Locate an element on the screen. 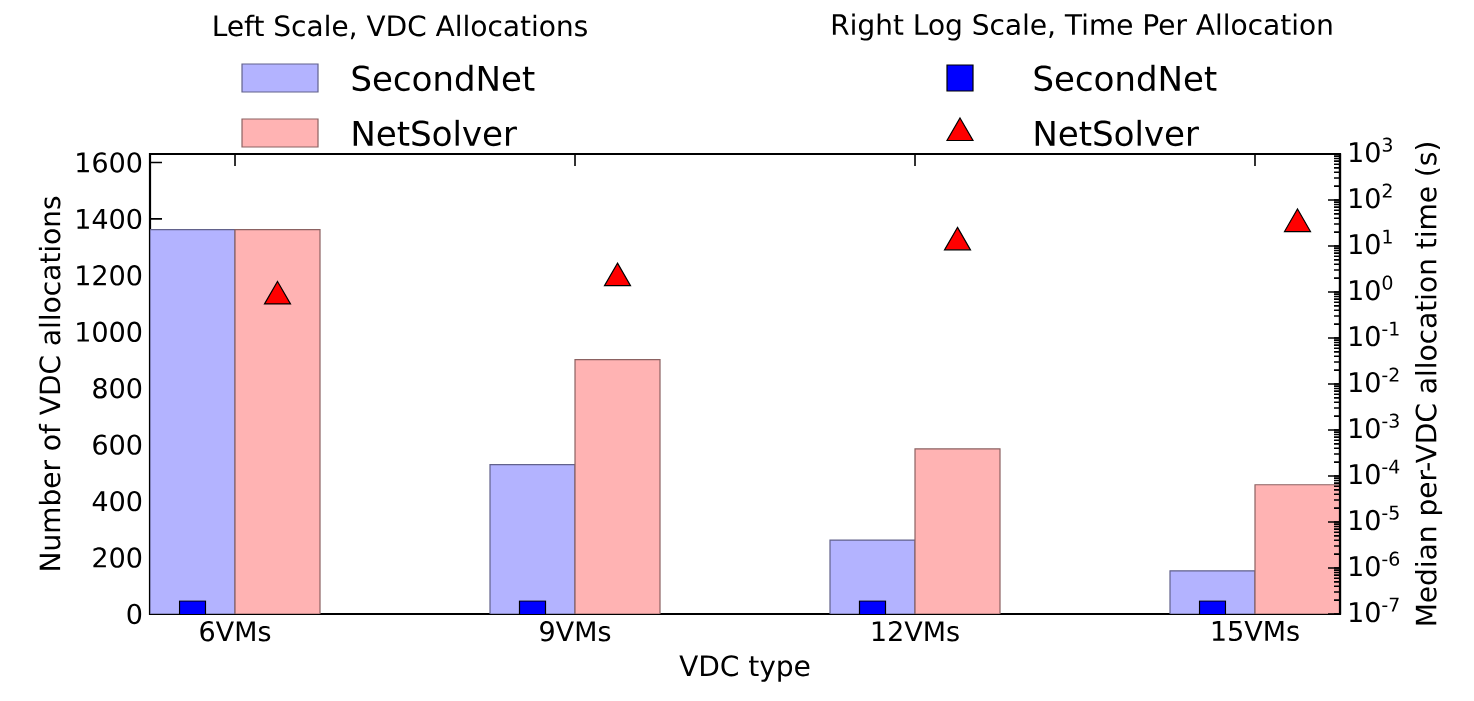 This screenshot has height=701, width=1474. y-tick-label: 1600 is located at coordinates (109, 162).